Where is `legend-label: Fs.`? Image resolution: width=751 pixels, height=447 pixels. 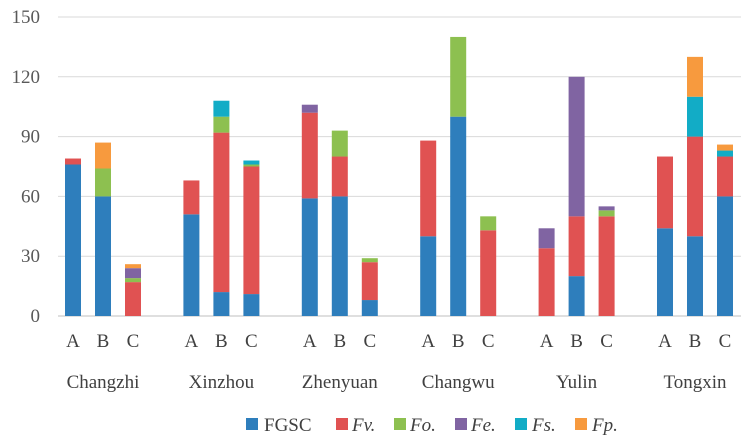
legend-label: Fs. is located at coordinates (543, 425).